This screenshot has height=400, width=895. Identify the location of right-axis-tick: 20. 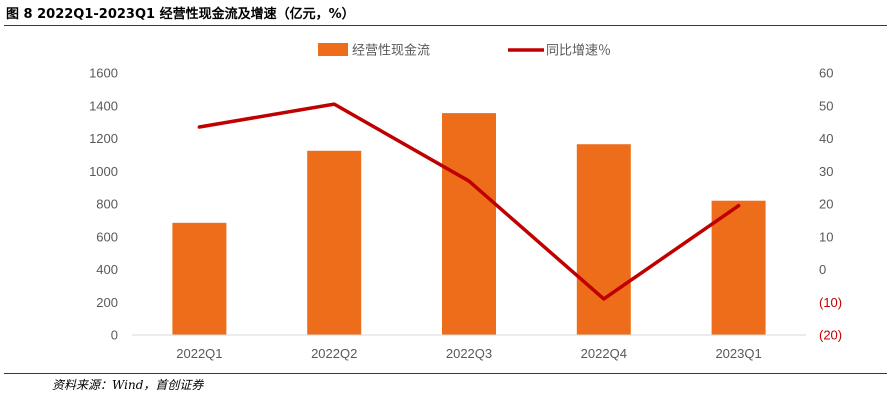
(826, 204).